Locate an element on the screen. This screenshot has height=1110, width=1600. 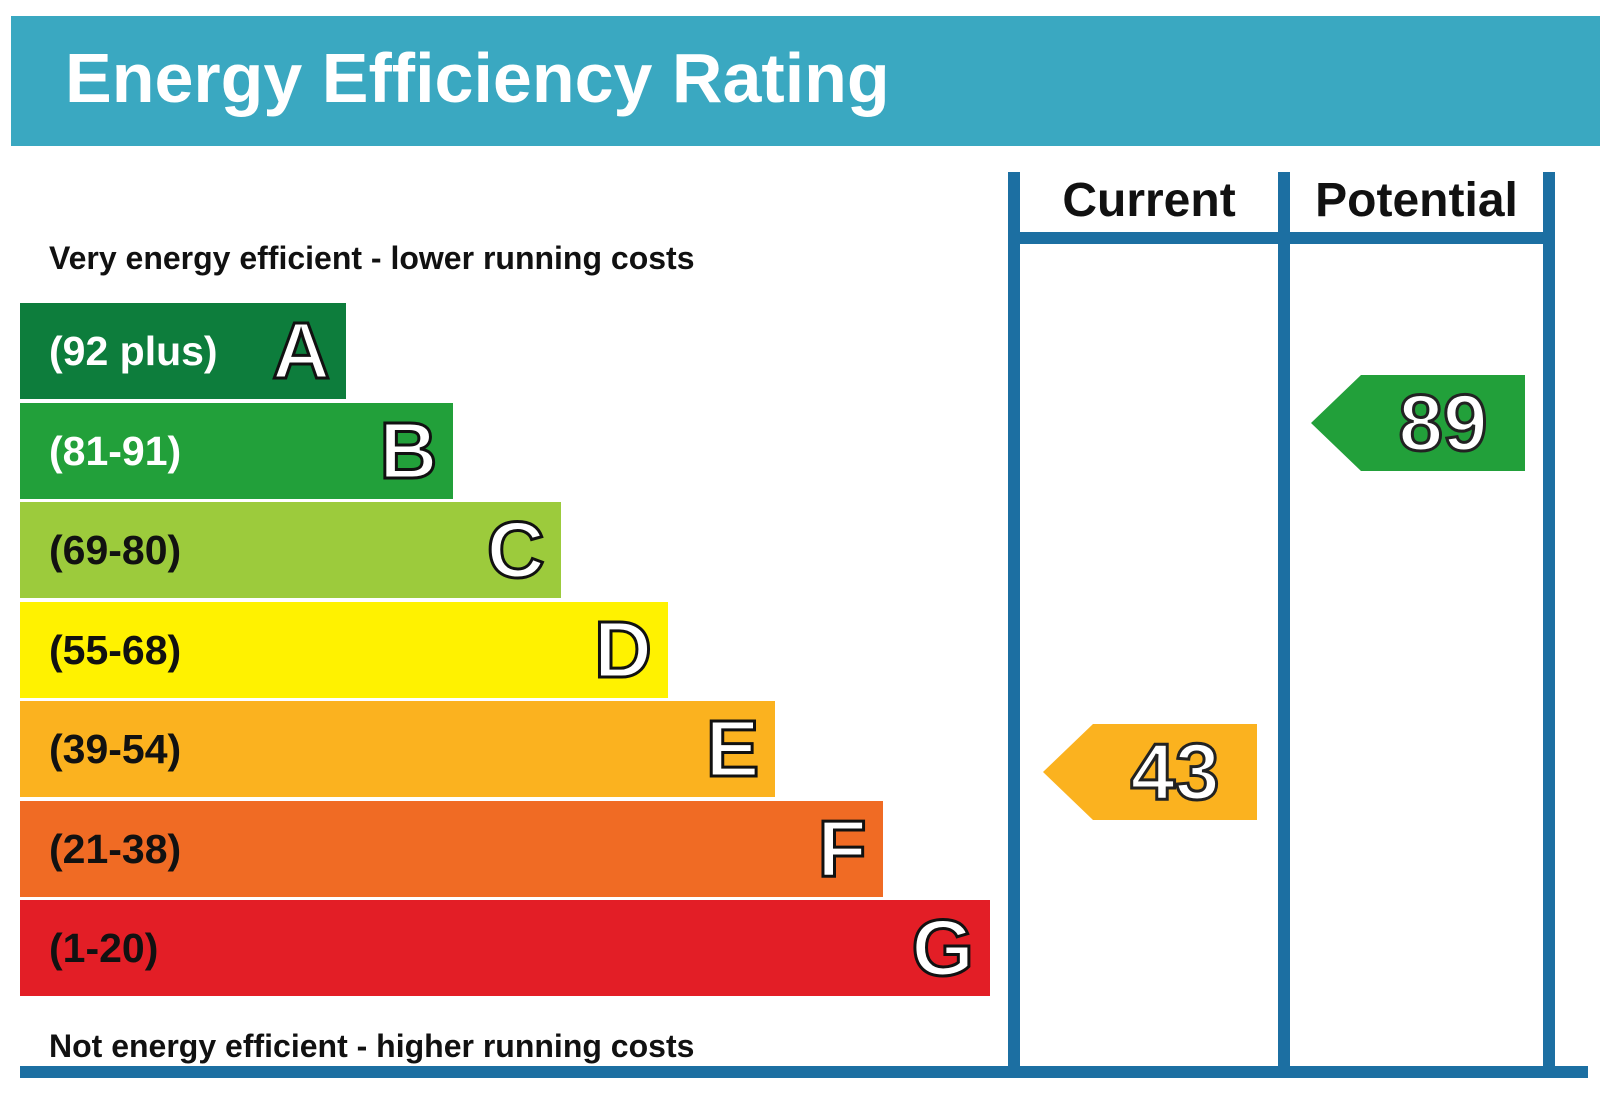
column-header-divider is located at coordinates (1281, 238).